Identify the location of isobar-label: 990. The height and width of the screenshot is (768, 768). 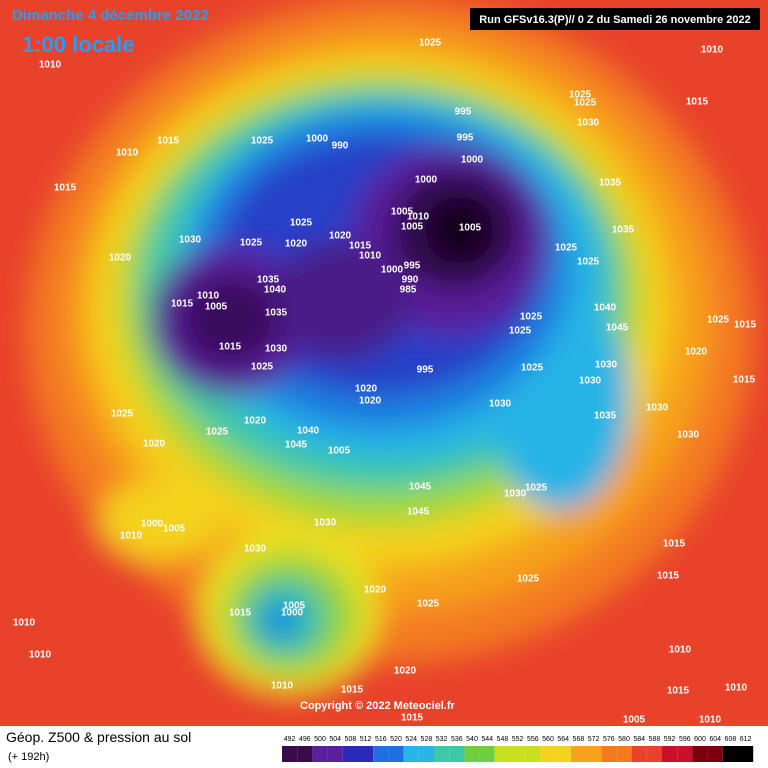
(340, 146).